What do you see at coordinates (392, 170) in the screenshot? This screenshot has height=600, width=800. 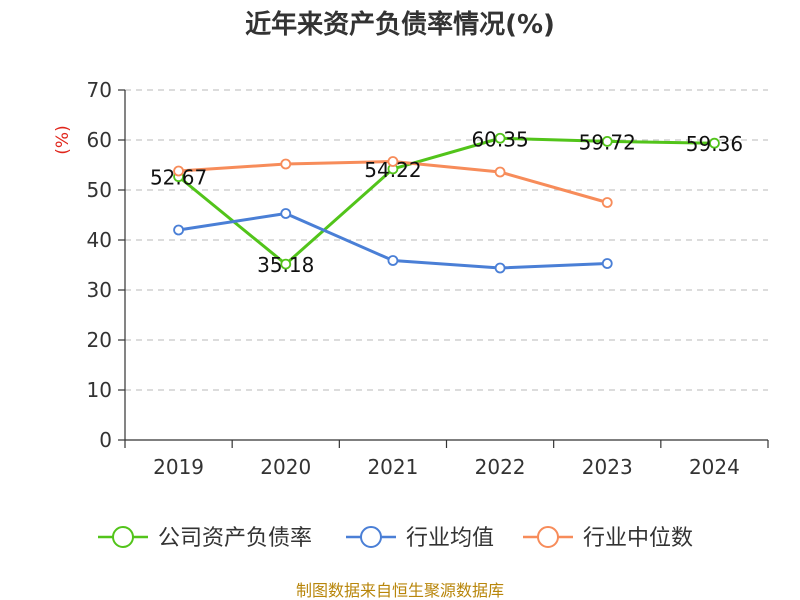 I see `data-label: 54.22` at bounding box center [392, 170].